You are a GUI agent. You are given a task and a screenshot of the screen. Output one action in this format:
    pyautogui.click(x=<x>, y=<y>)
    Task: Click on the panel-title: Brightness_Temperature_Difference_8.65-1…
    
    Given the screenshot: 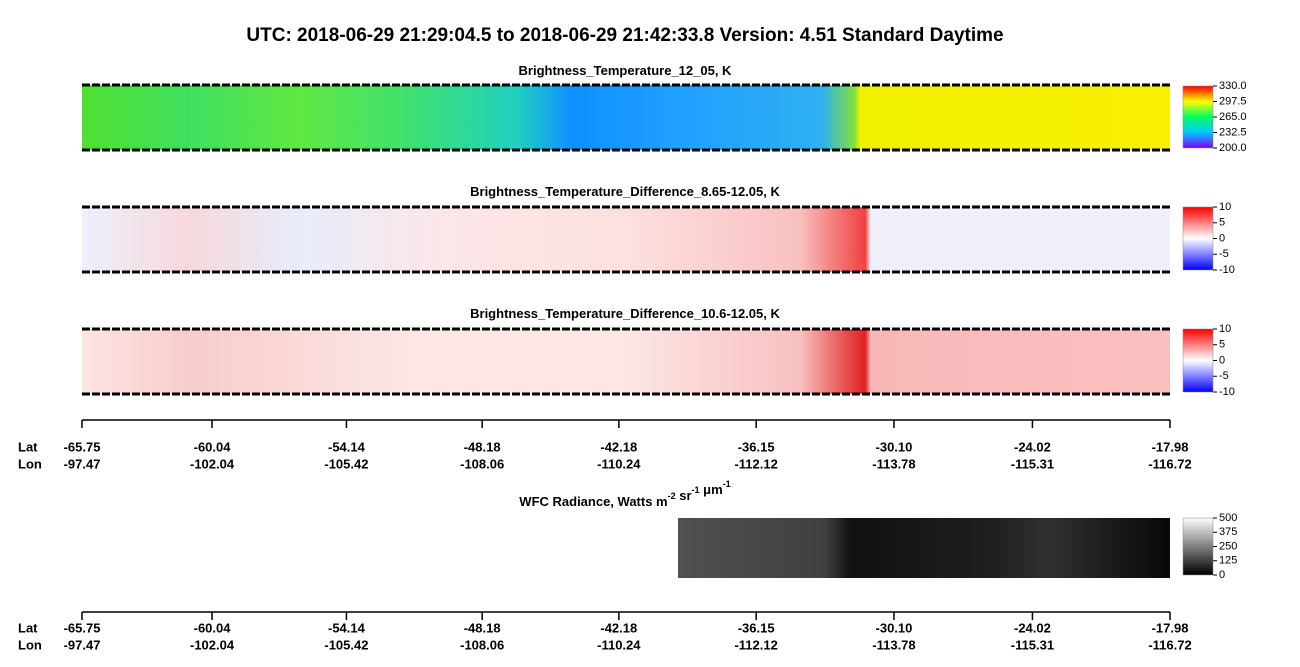 What is the action you would take?
    pyautogui.click(x=625, y=191)
    